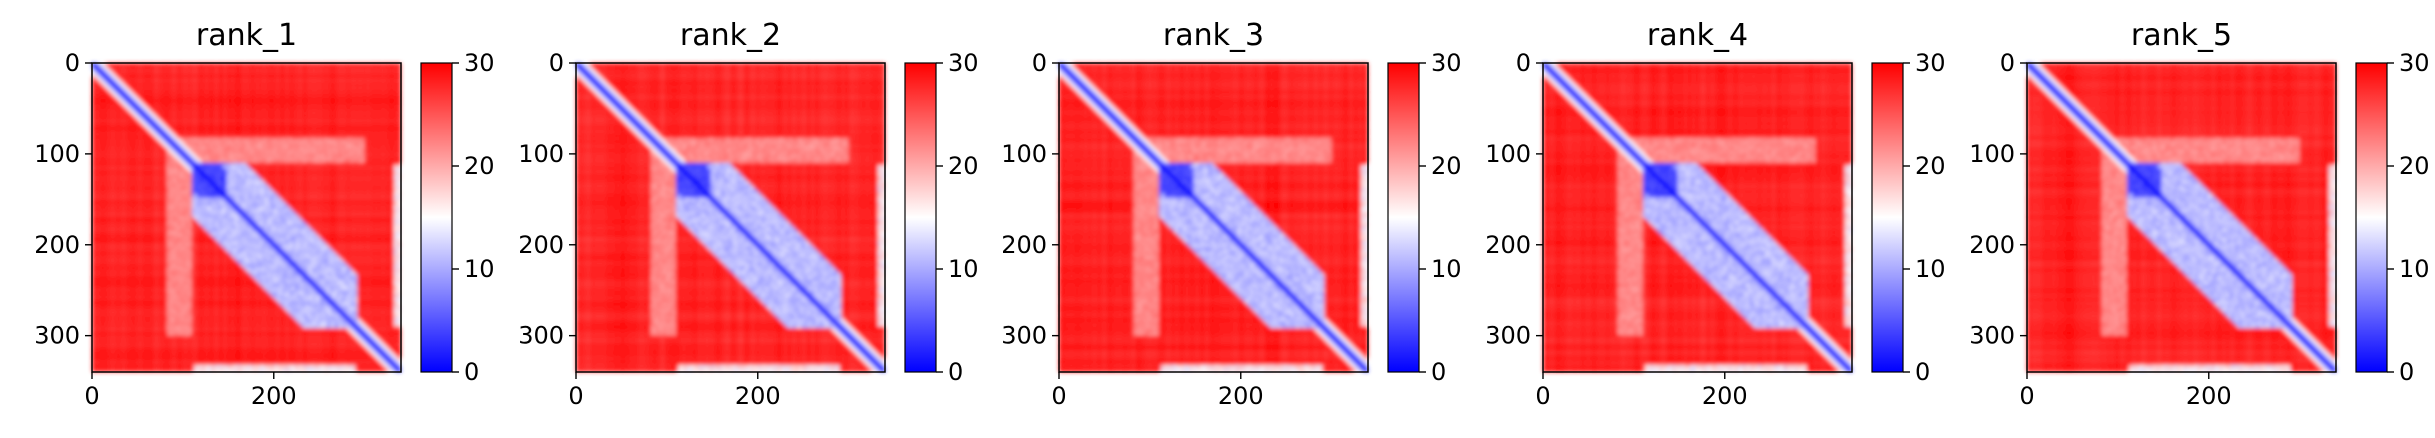 The height and width of the screenshot is (438, 2435). What do you see at coordinates (1213, 35) in the screenshot?
I see `panel-title: rank_3` at bounding box center [1213, 35].